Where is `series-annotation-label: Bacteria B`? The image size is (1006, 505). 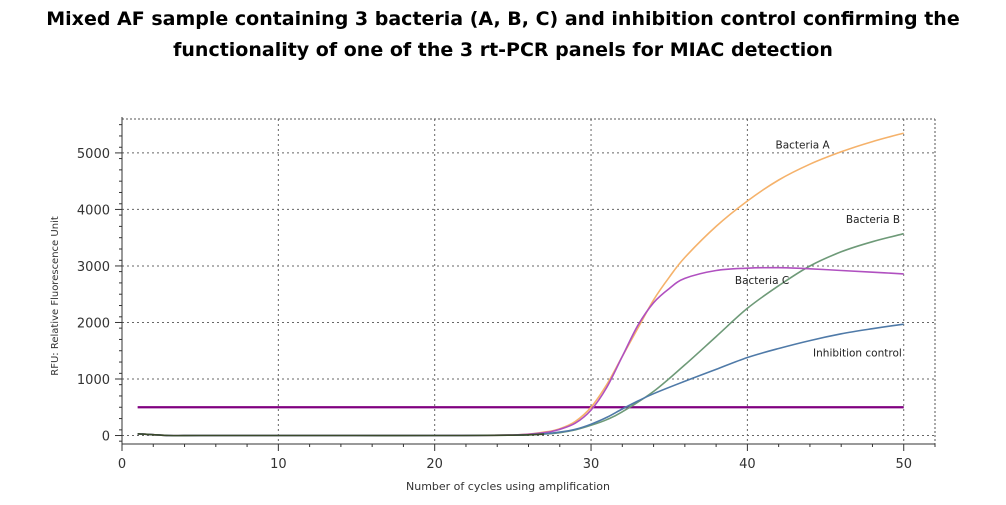 series-annotation-label: Bacteria B is located at coordinates (873, 220).